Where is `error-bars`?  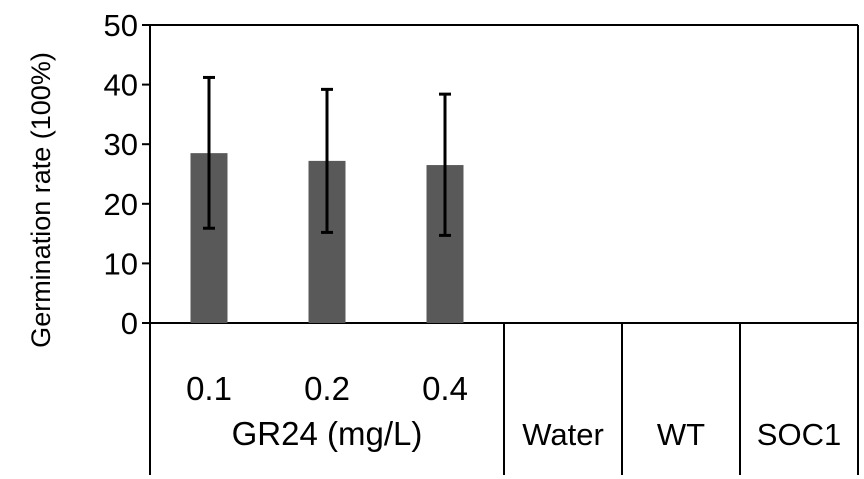
error-bars is located at coordinates (327, 156).